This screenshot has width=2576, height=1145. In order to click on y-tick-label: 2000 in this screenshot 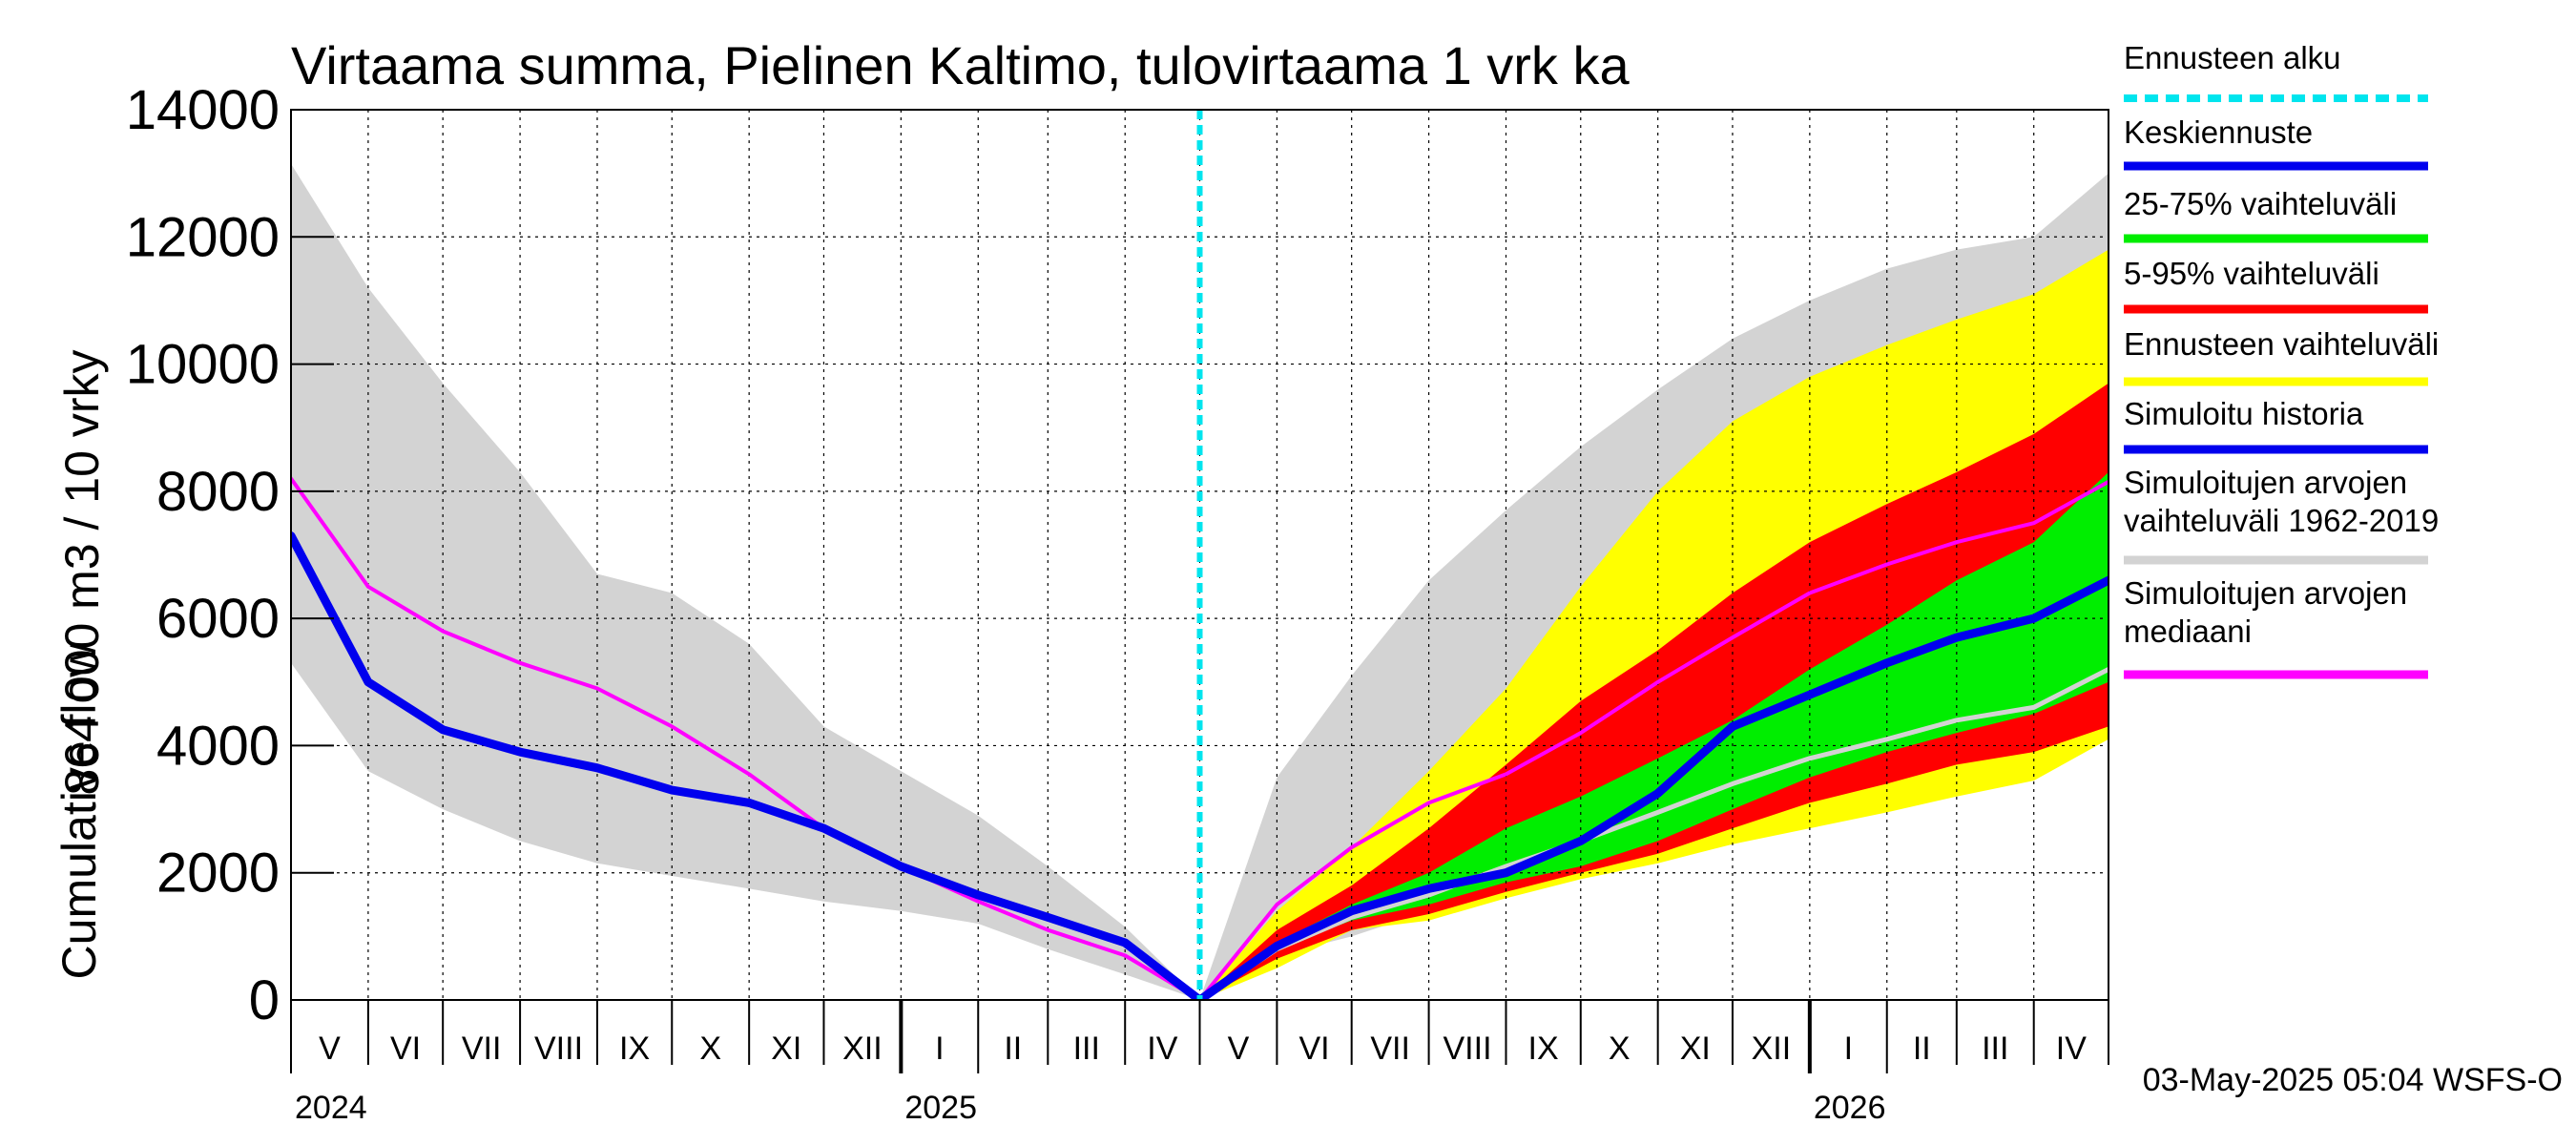, I will do `click(218, 874)`.